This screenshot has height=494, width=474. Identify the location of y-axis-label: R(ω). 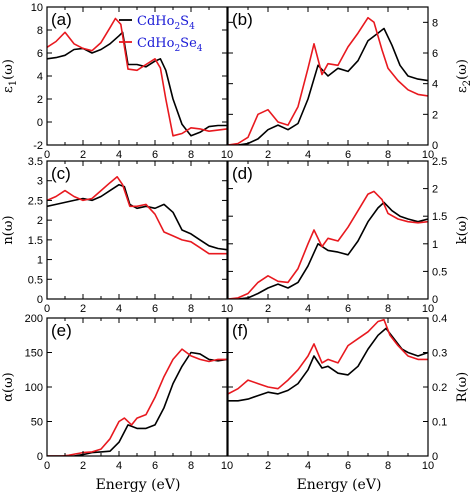
(462, 387).